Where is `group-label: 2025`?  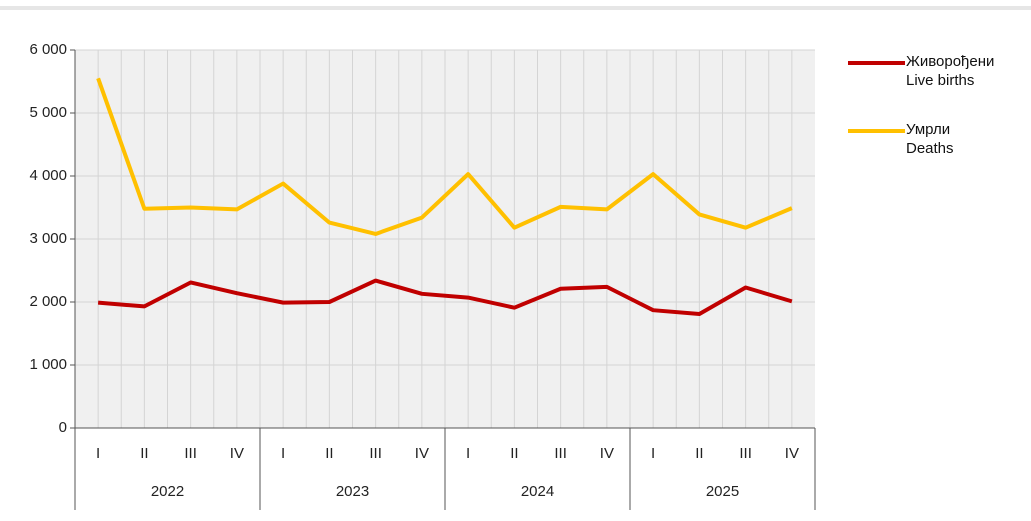
group-label: 2025 is located at coordinates (722, 491).